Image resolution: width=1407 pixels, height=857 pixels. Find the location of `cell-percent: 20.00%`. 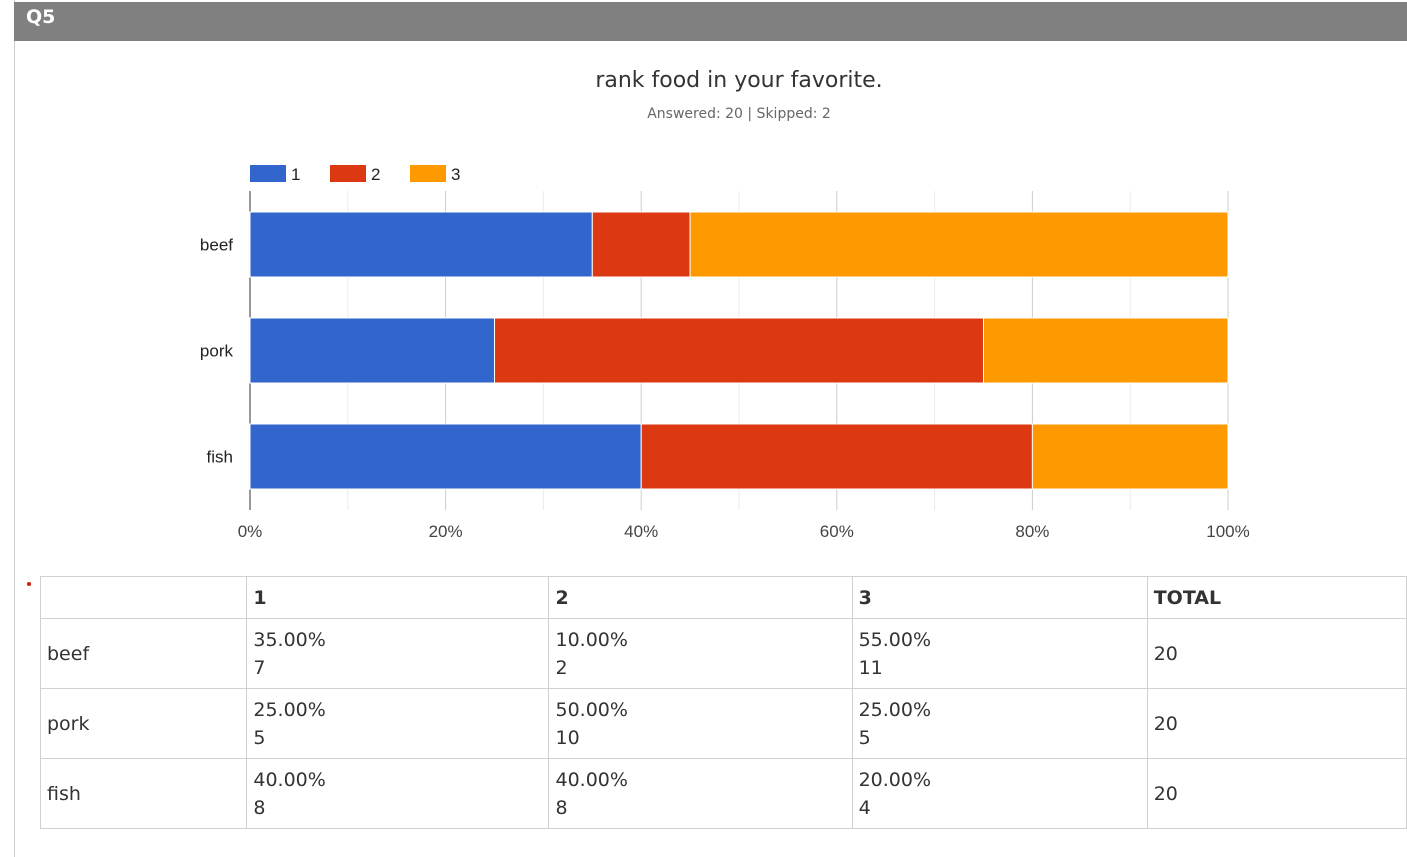

cell-percent: 20.00% is located at coordinates (895, 779).